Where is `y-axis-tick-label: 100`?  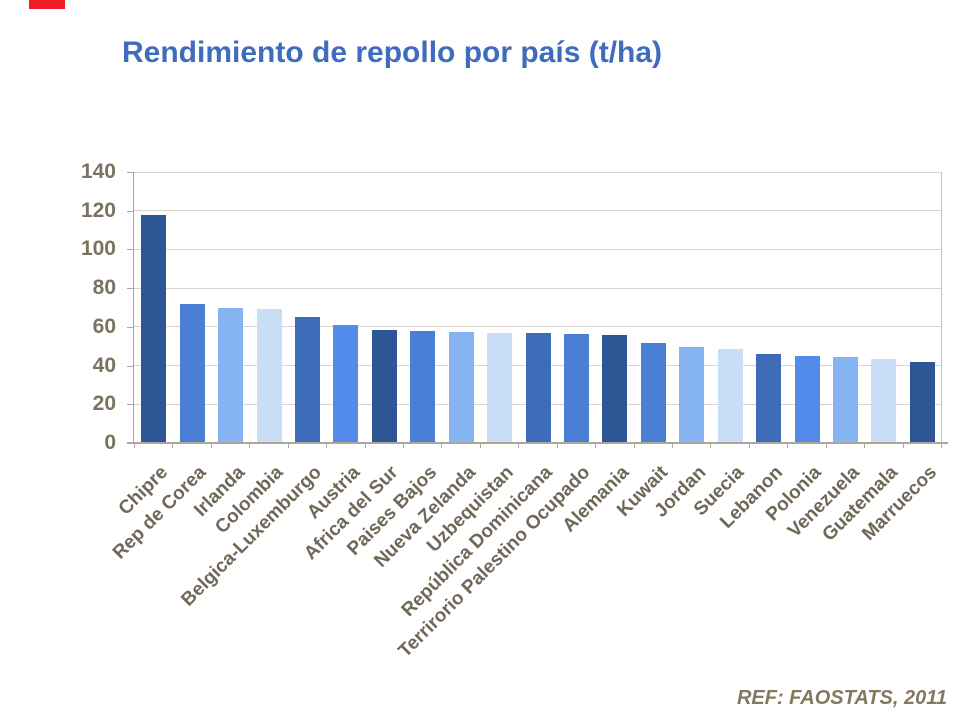 y-axis-tick-label: 100 is located at coordinates (98, 249).